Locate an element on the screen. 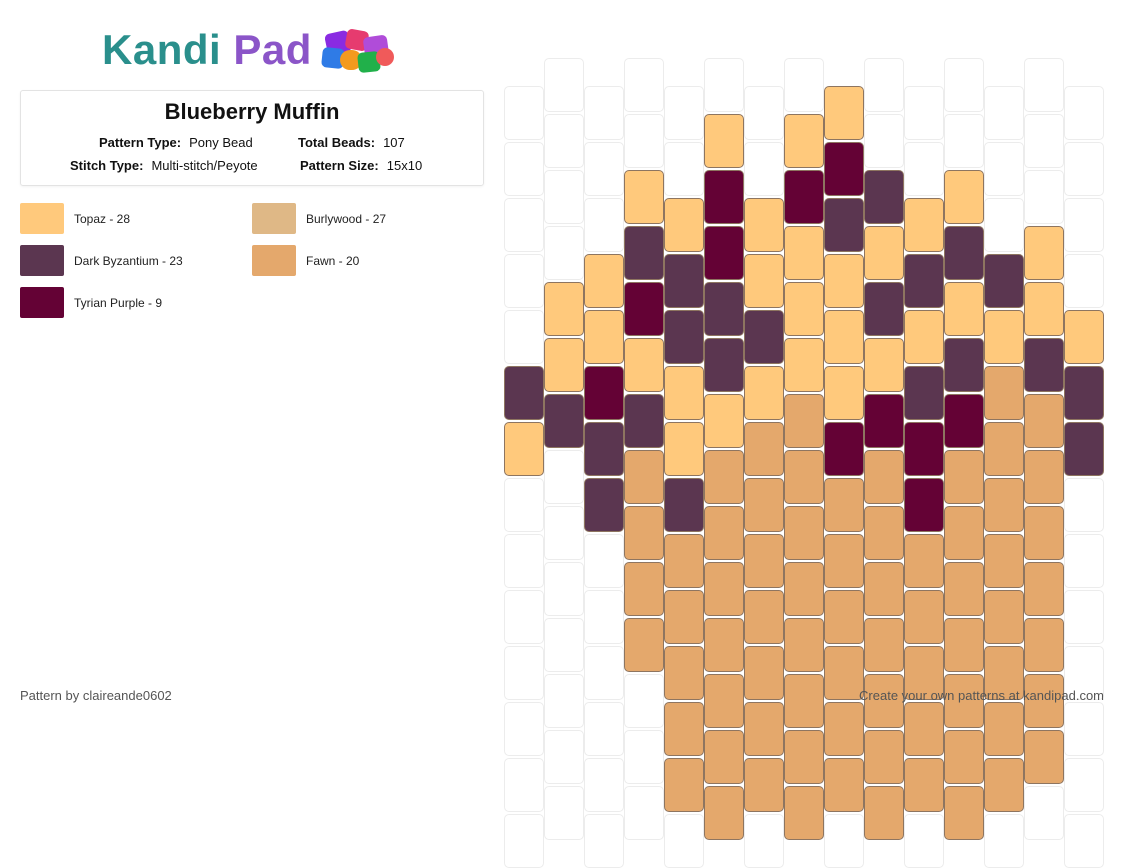 This screenshot has width=1124, height=868. stitch-type-value: Multi-stitch/Peyote is located at coordinates (204, 165).